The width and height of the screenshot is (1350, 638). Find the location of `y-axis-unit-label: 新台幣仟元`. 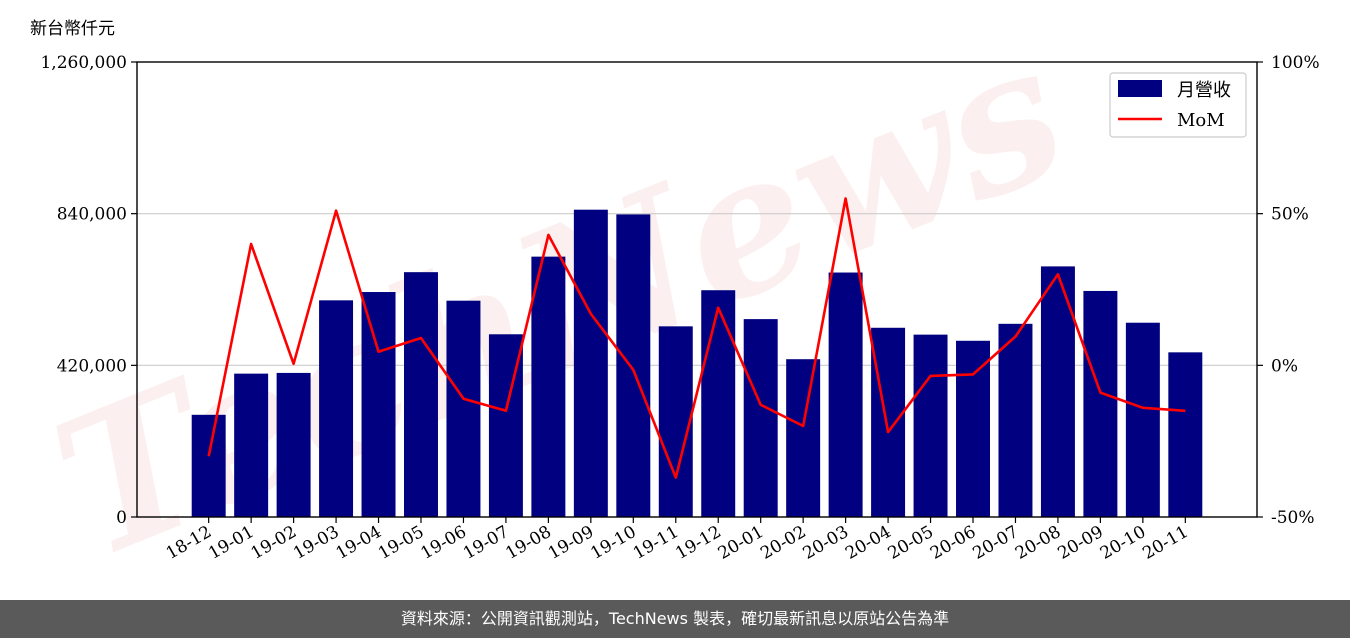

y-axis-unit-label: 新台幣仟元 is located at coordinates (72, 29).